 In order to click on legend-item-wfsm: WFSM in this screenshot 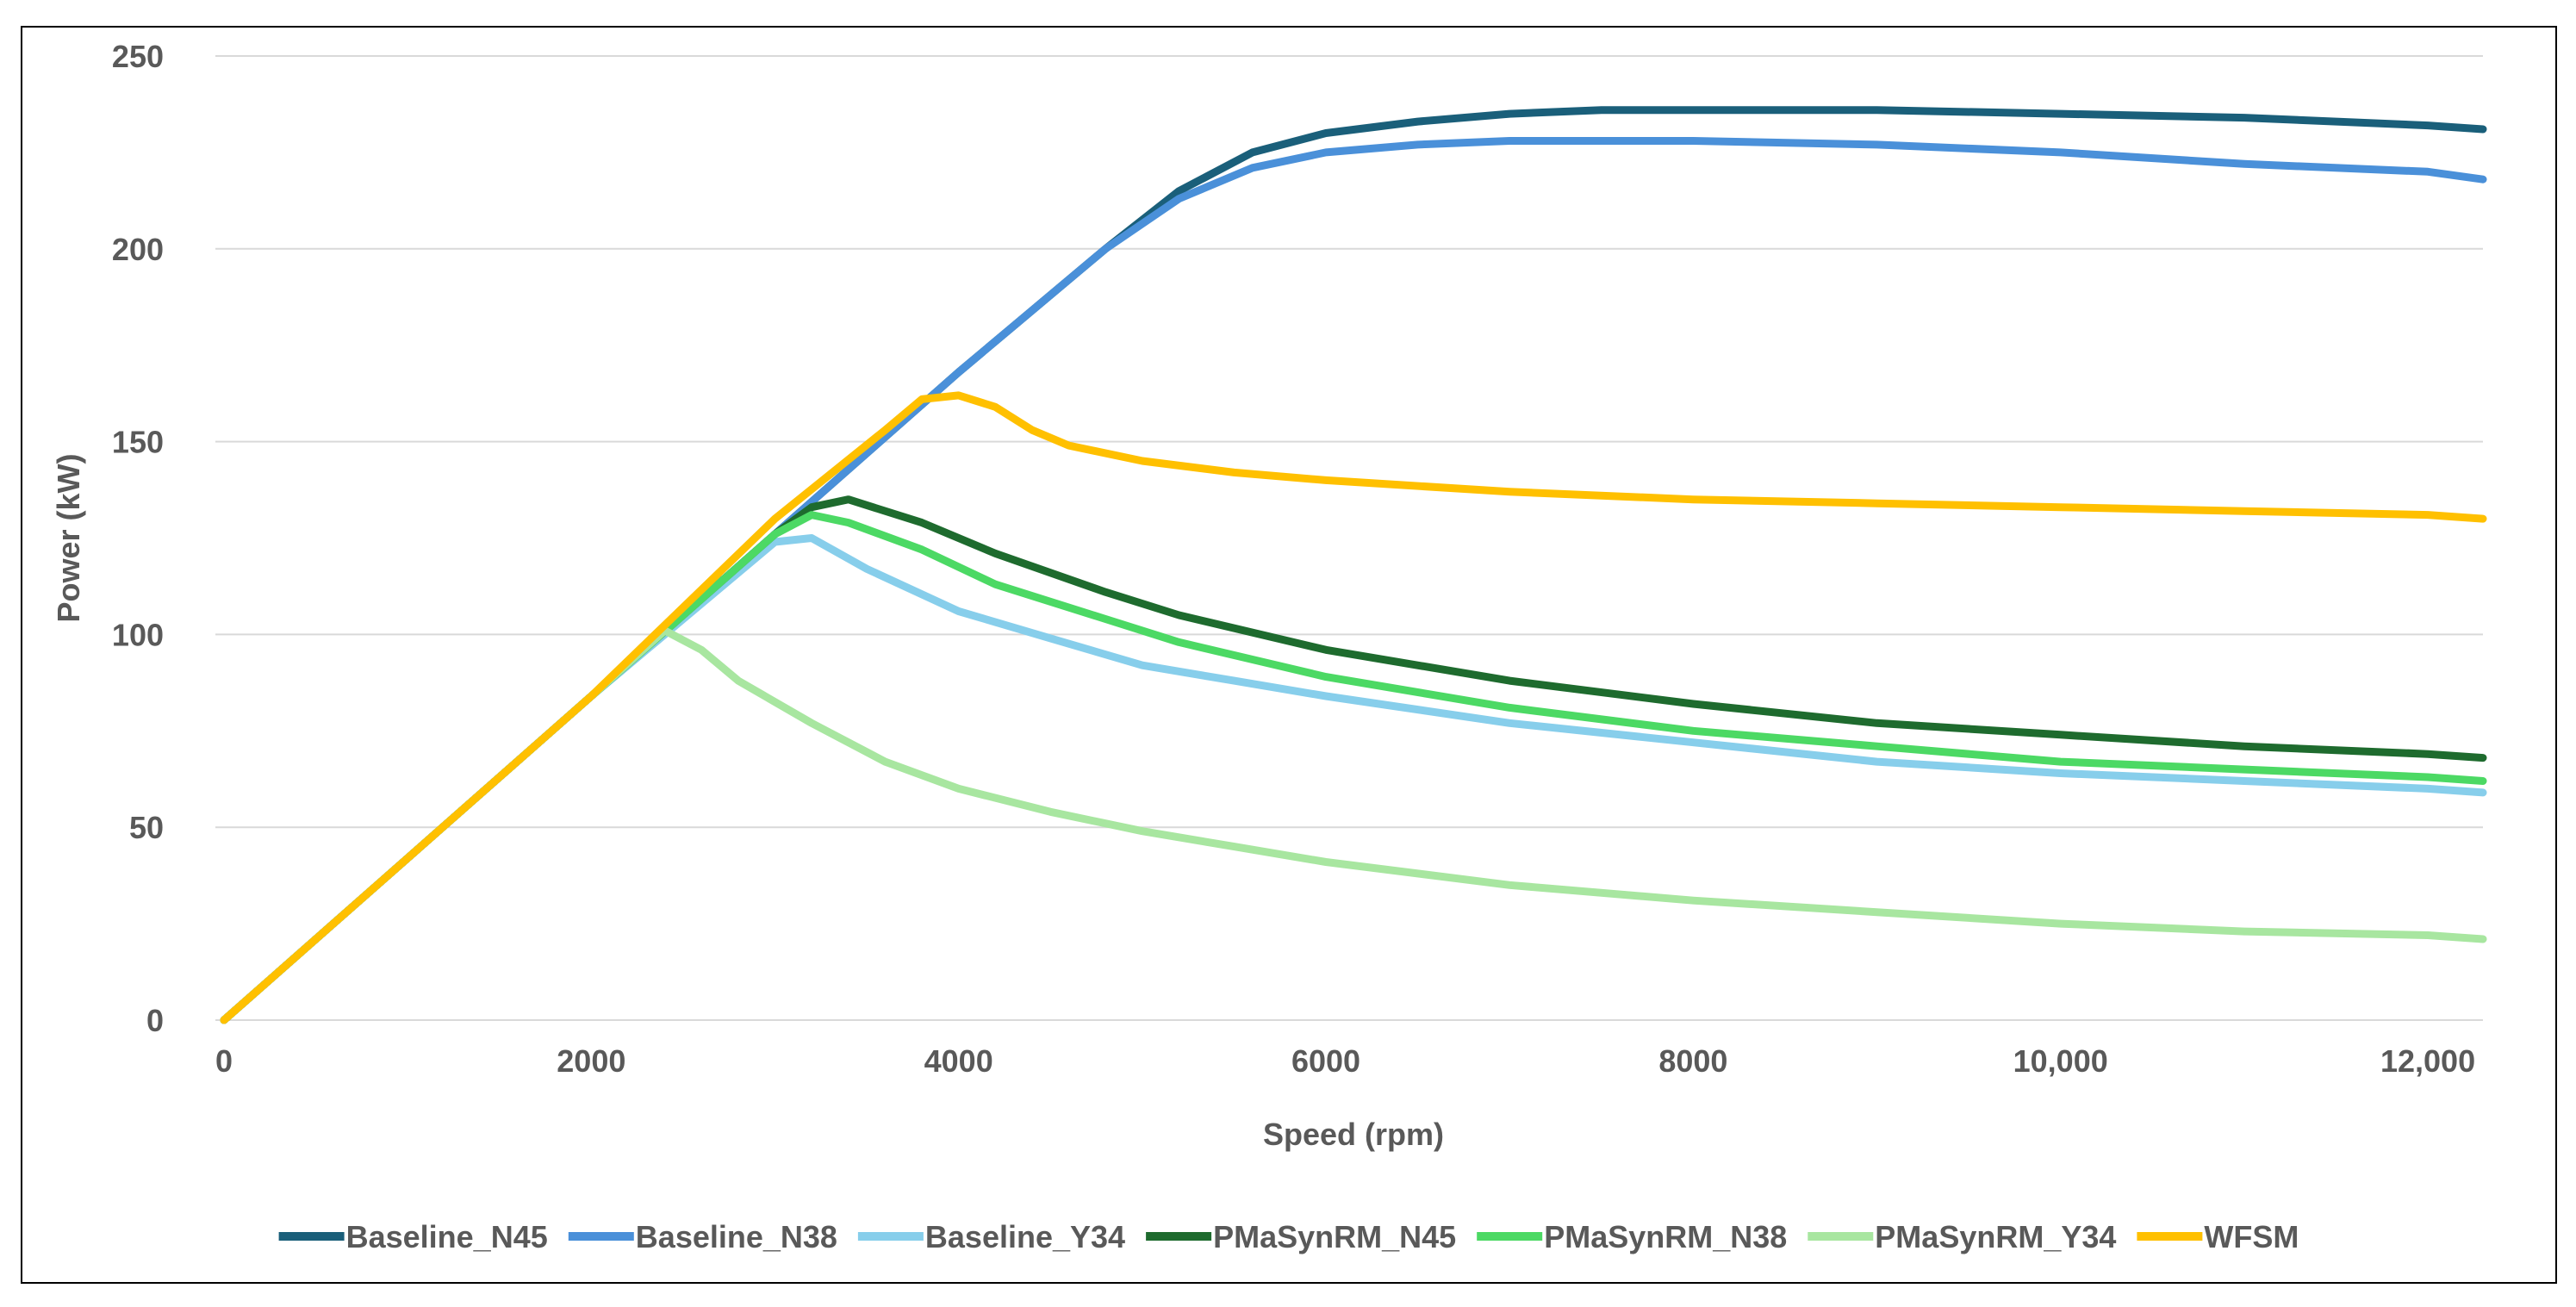, I will do `click(2218, 1236)`.